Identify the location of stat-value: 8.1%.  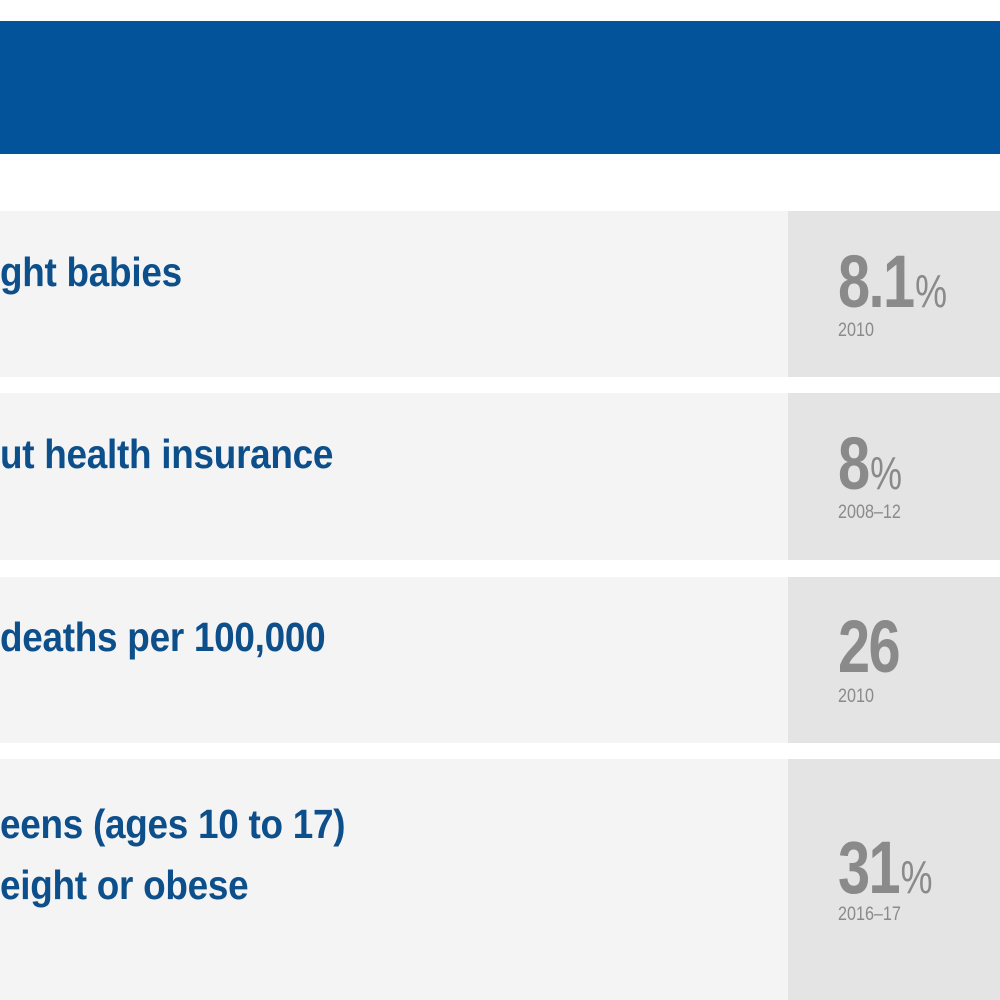
(892, 282).